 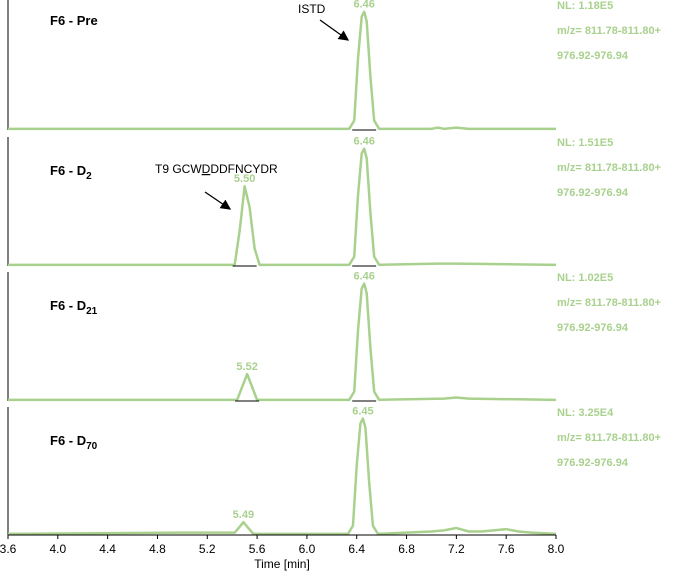 I want to click on panel-title-sub: 21, so click(x=92, y=311).